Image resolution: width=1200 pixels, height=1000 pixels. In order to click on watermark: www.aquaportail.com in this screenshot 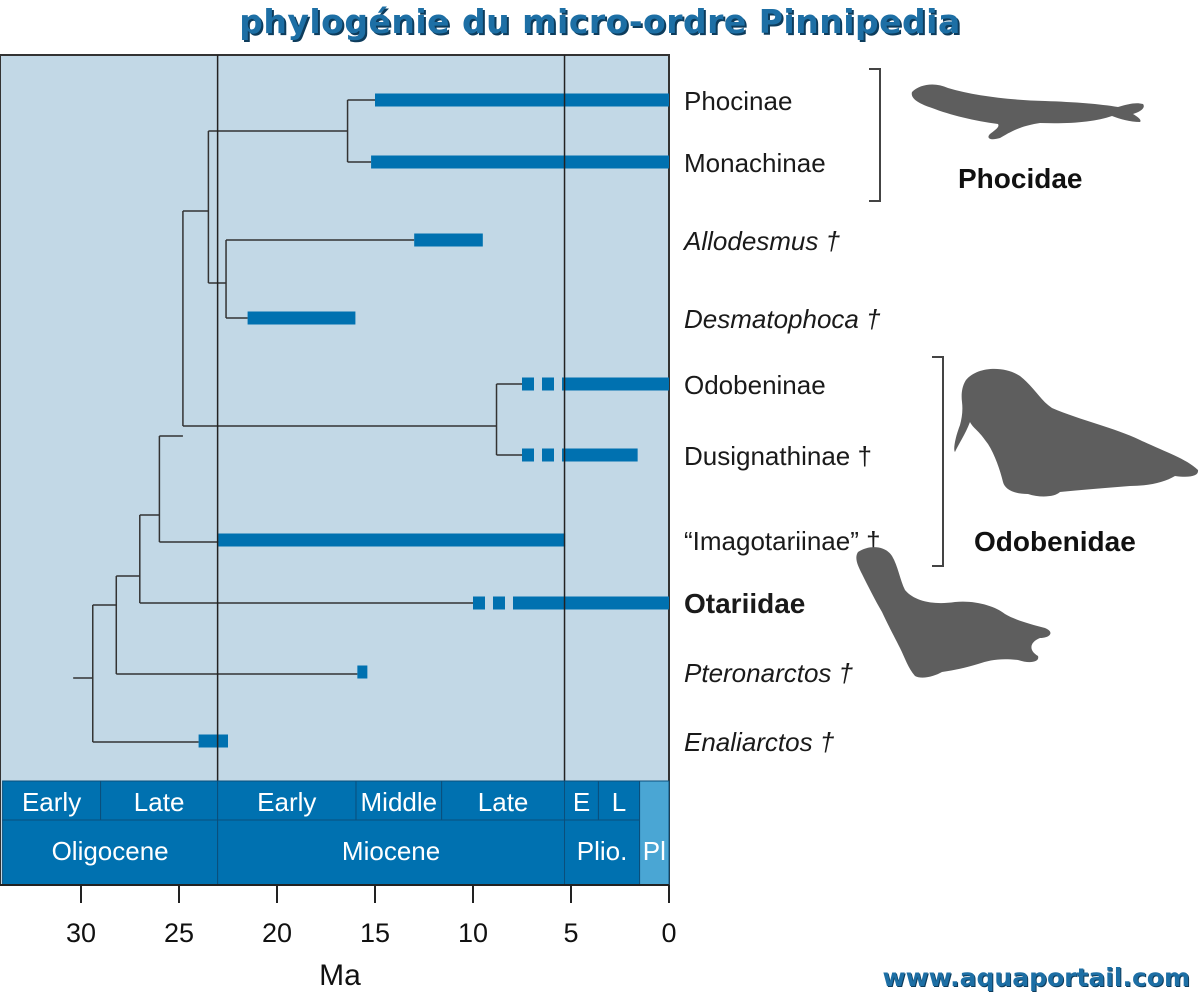, I will do `click(1036, 977)`.